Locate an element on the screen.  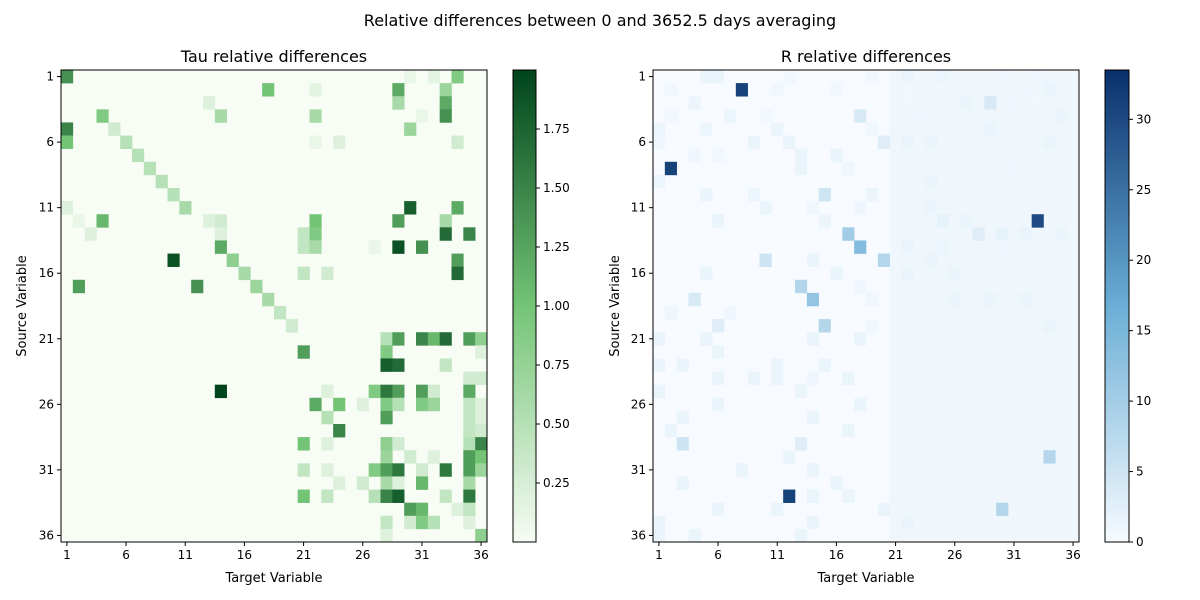
tau-colorbar-tick-label: 1.50 is located at coordinates (556, 188).